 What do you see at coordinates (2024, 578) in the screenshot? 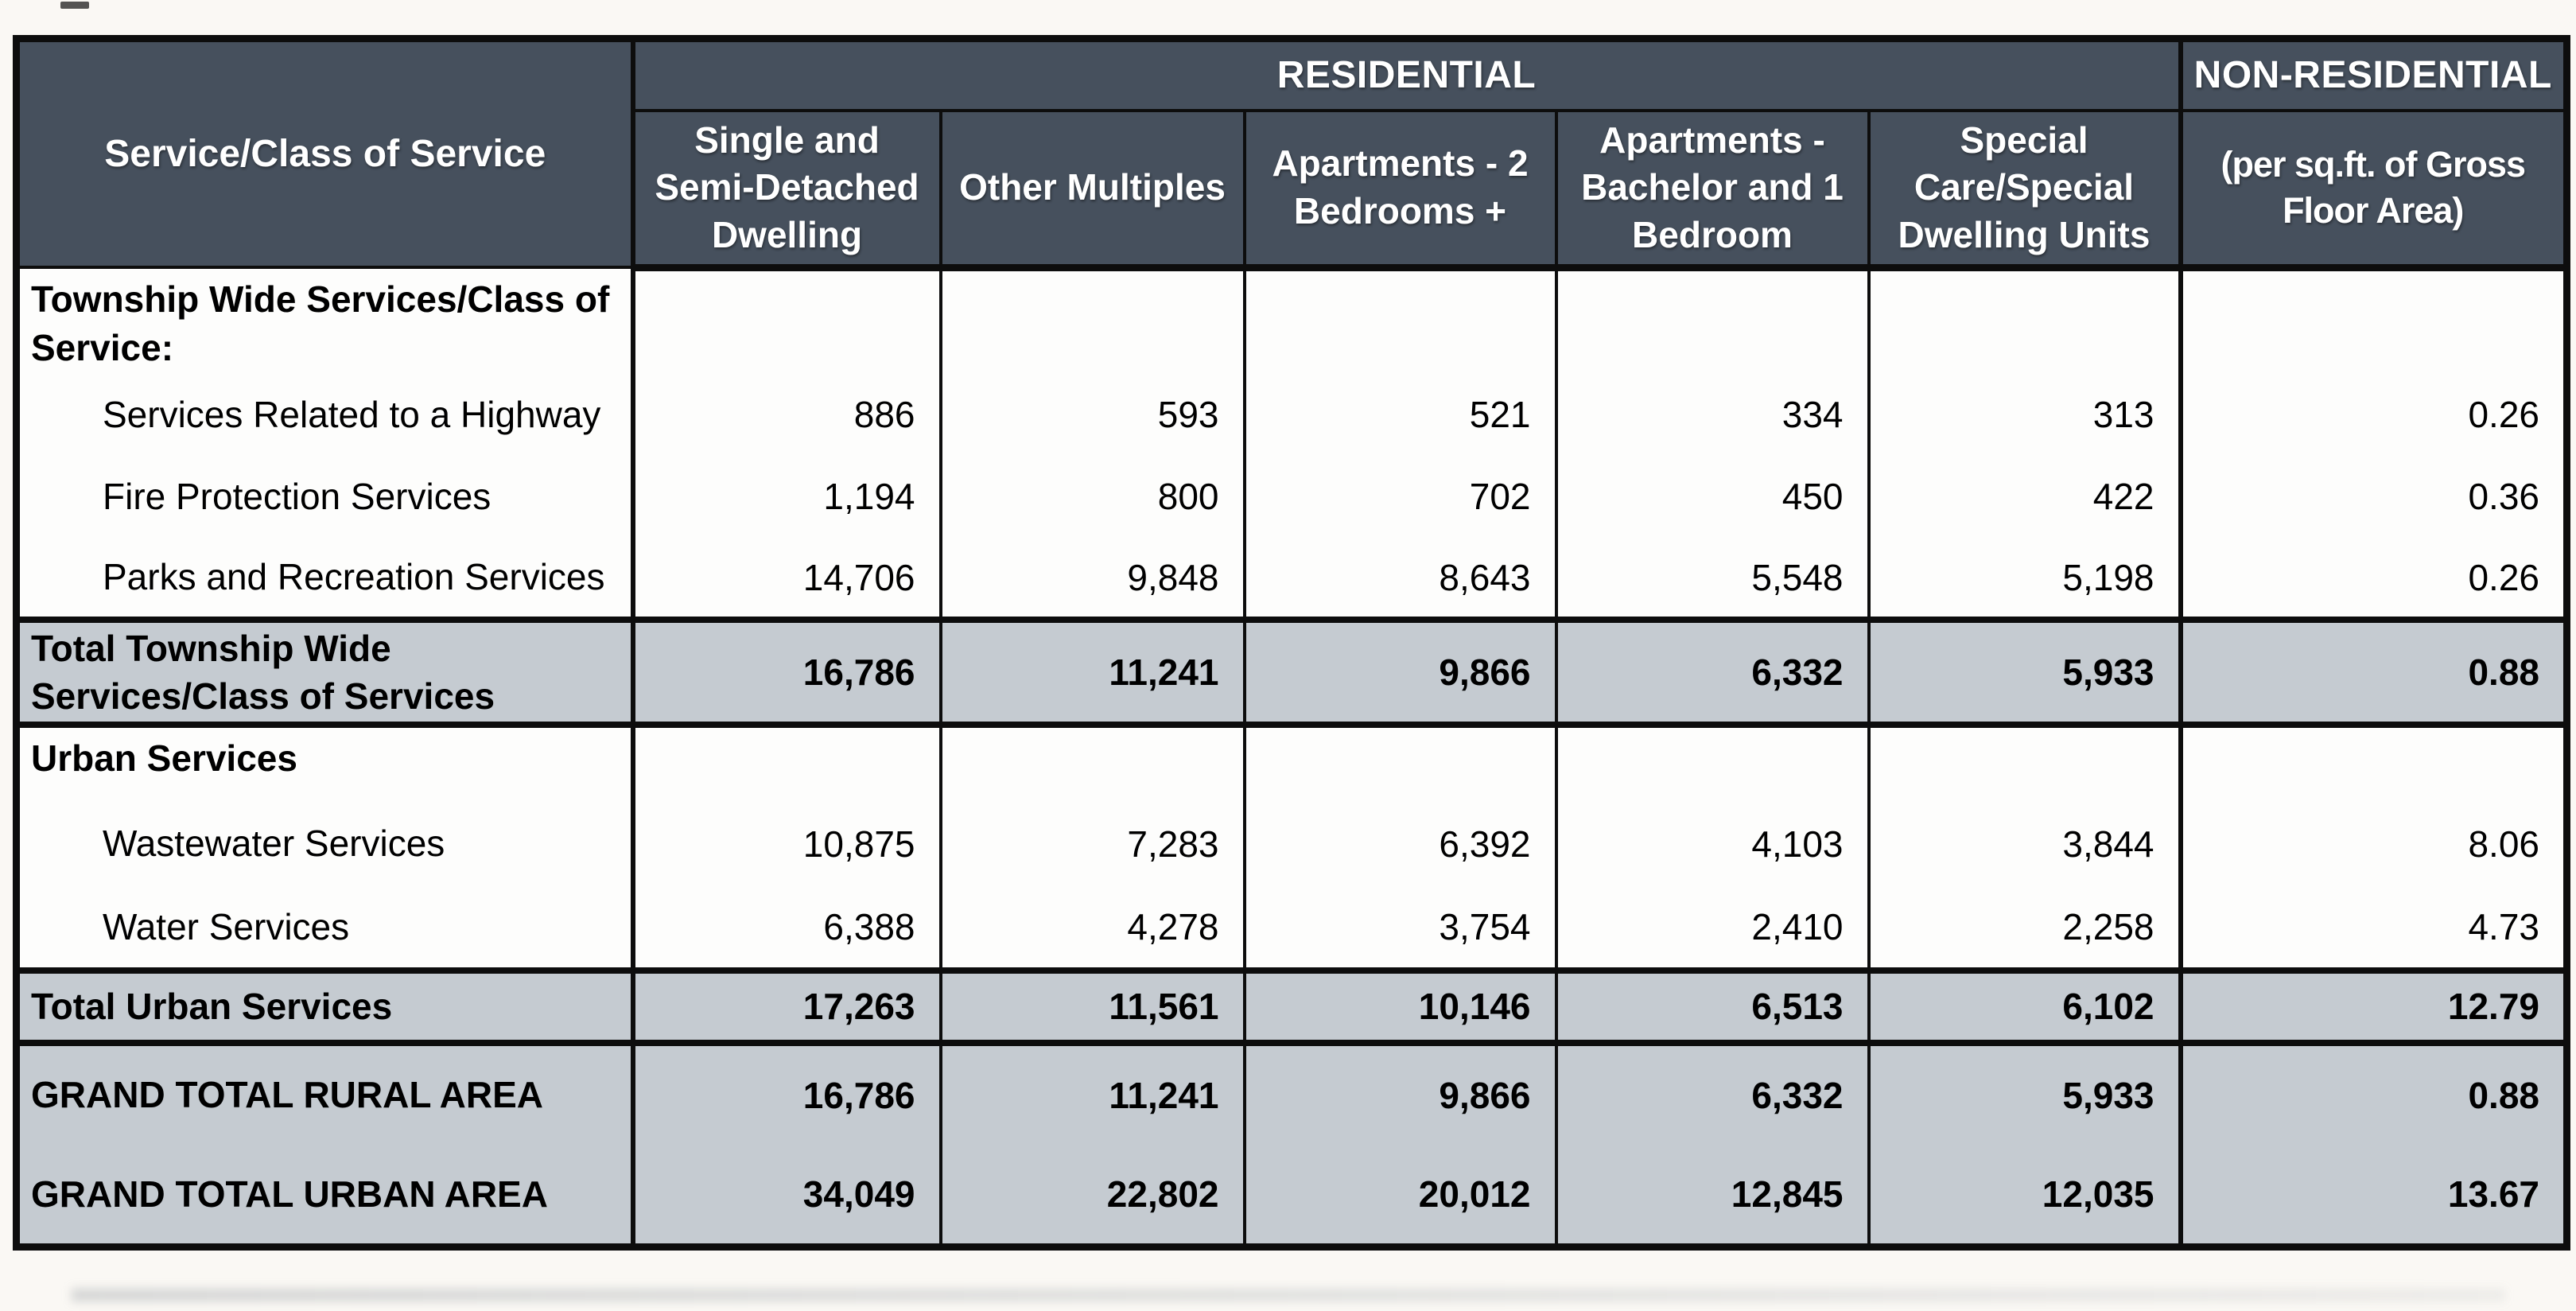
I see `value-cell: 5,198` at bounding box center [2024, 578].